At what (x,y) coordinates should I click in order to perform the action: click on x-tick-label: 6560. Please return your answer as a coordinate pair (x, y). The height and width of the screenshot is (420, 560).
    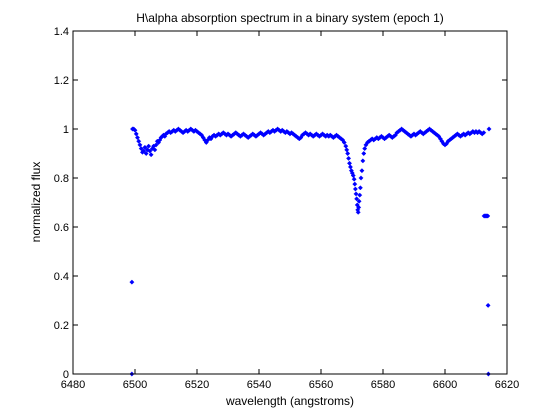
    Looking at the image, I should click on (321, 385).